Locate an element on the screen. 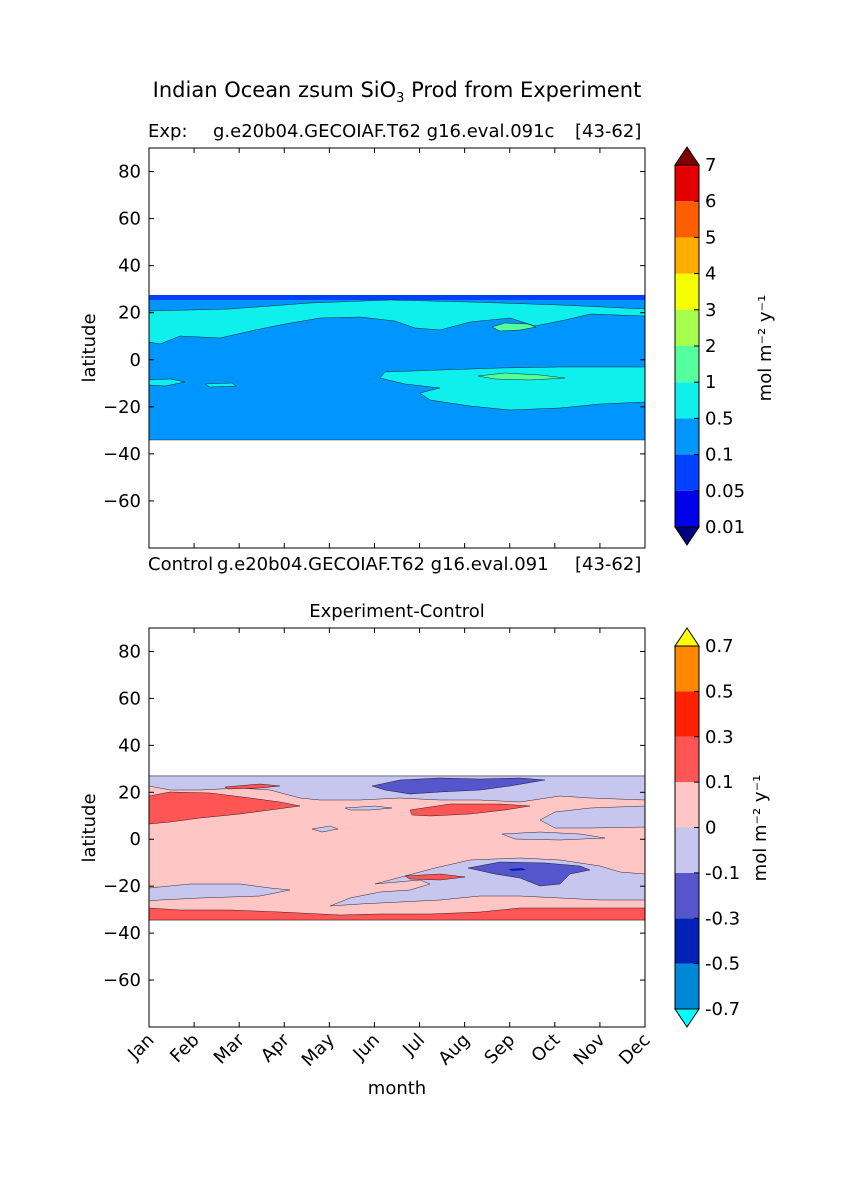  top-ytick-label: −40 is located at coordinates (122, 454).